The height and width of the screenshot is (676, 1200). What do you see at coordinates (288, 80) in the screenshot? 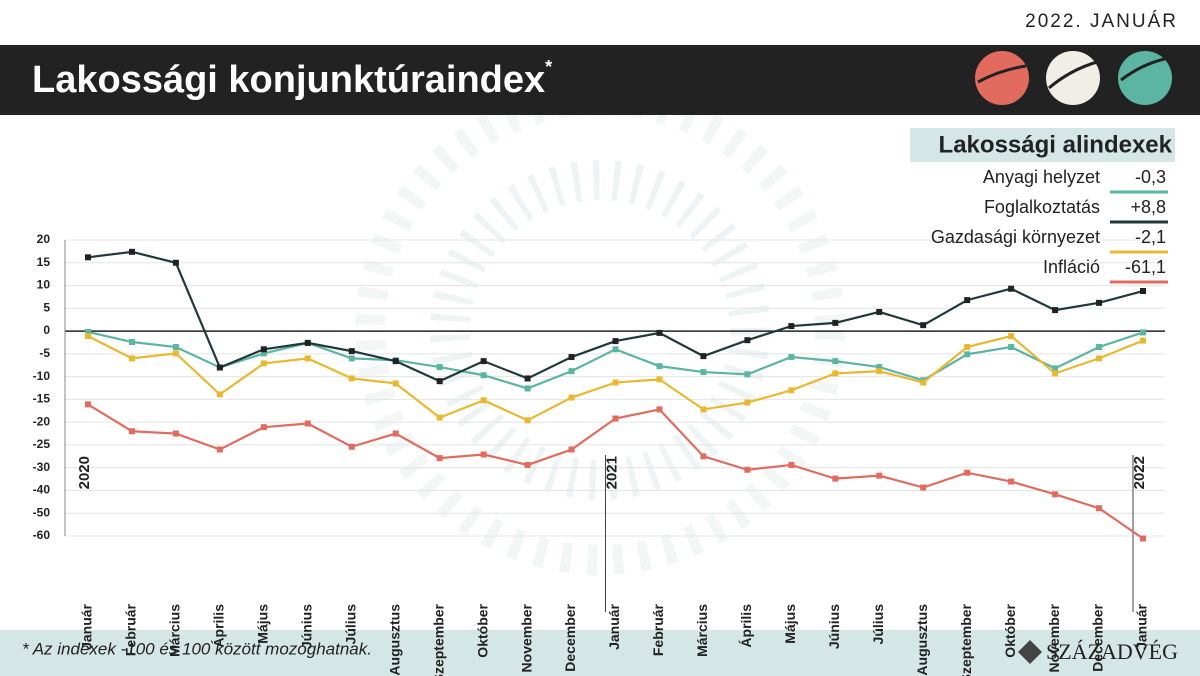
I see `title-text: Lakossági konjunktúraindex` at bounding box center [288, 80].